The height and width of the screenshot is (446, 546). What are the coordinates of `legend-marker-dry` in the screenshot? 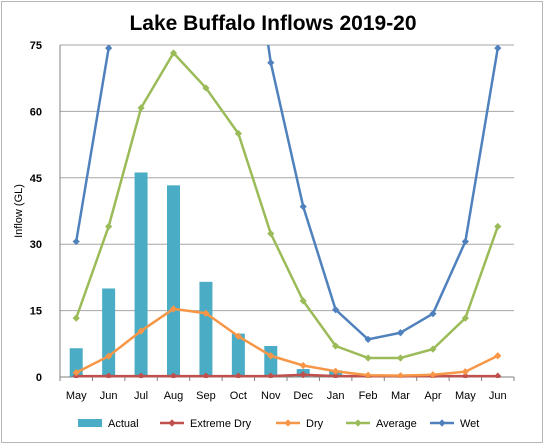 It's located at (288, 423).